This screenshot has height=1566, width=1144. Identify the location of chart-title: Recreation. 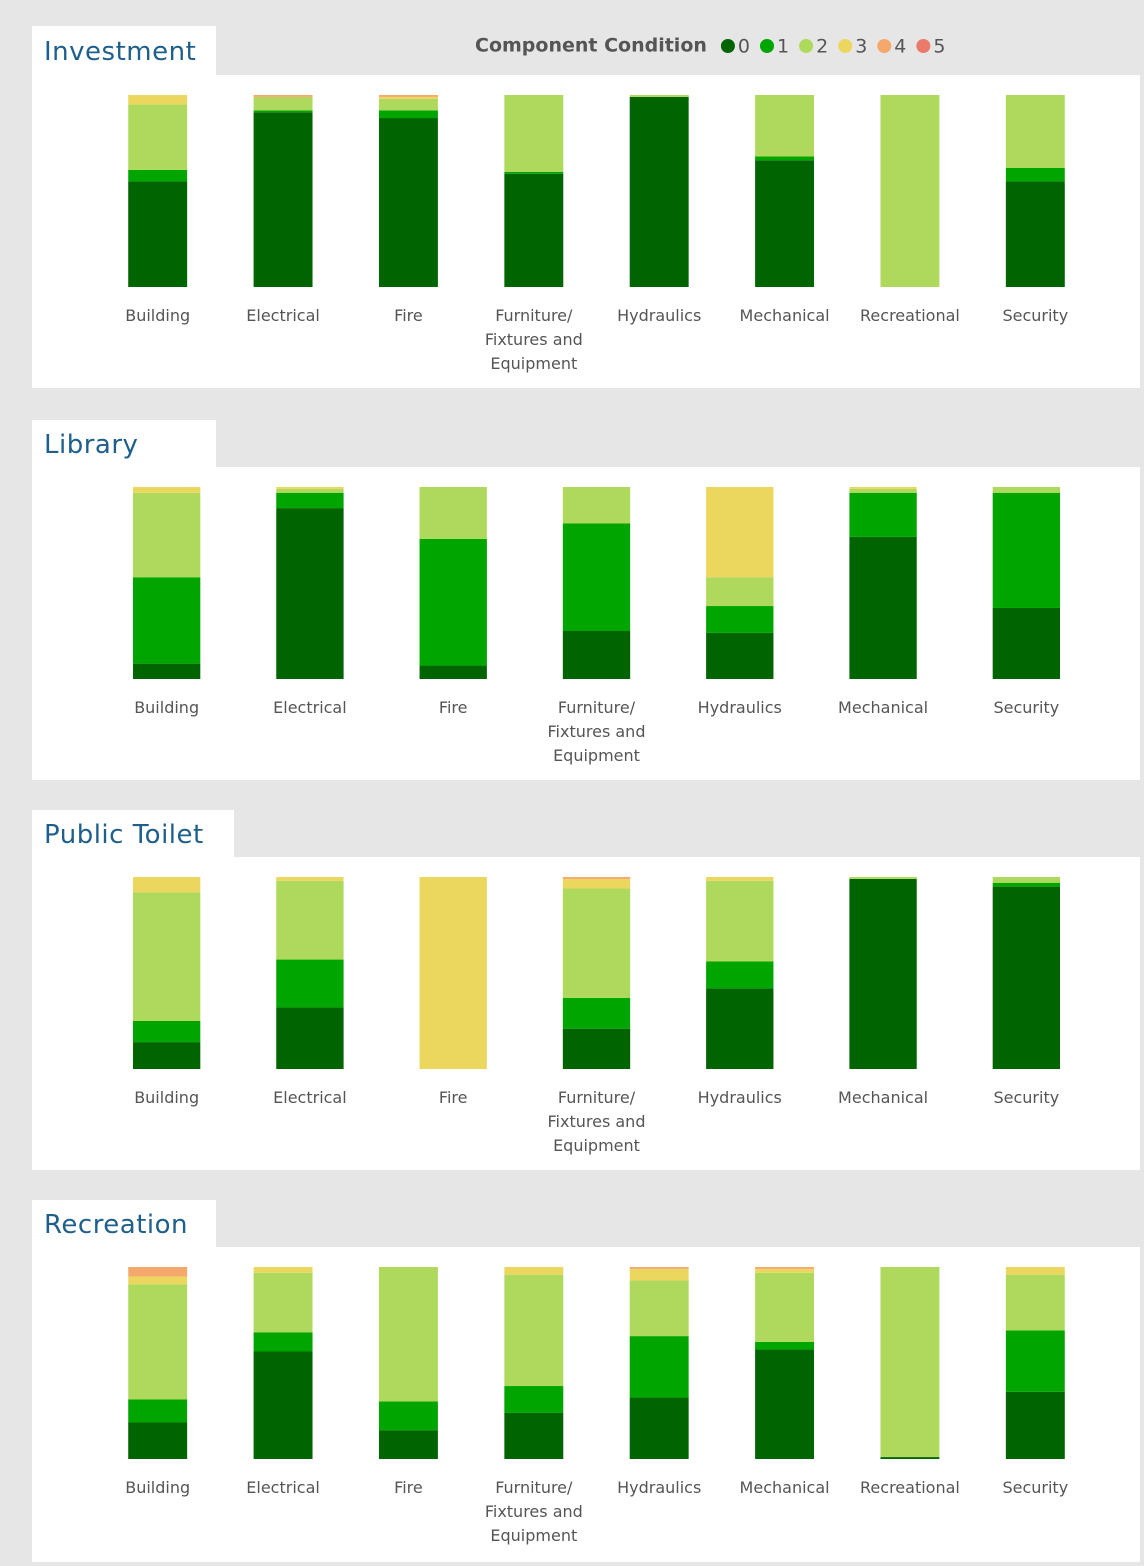
(116, 1225).